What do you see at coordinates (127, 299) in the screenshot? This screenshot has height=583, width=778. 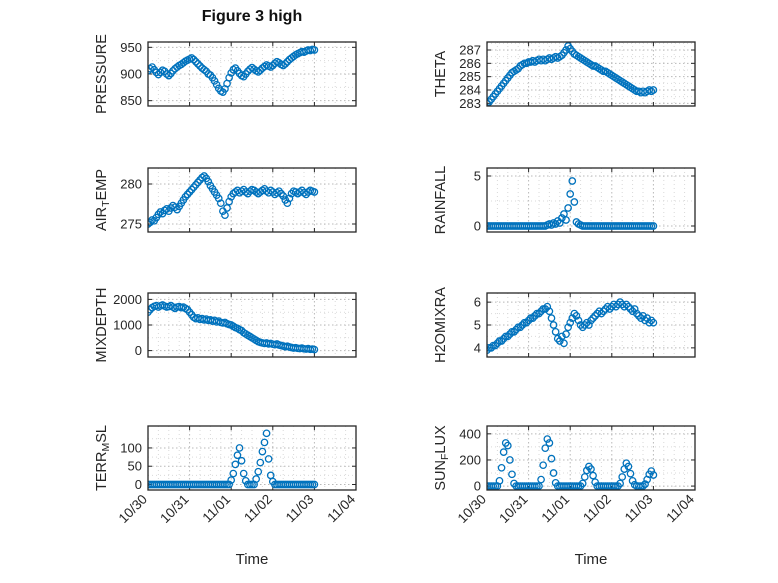 I see `y-tick-label: 2000` at bounding box center [127, 299].